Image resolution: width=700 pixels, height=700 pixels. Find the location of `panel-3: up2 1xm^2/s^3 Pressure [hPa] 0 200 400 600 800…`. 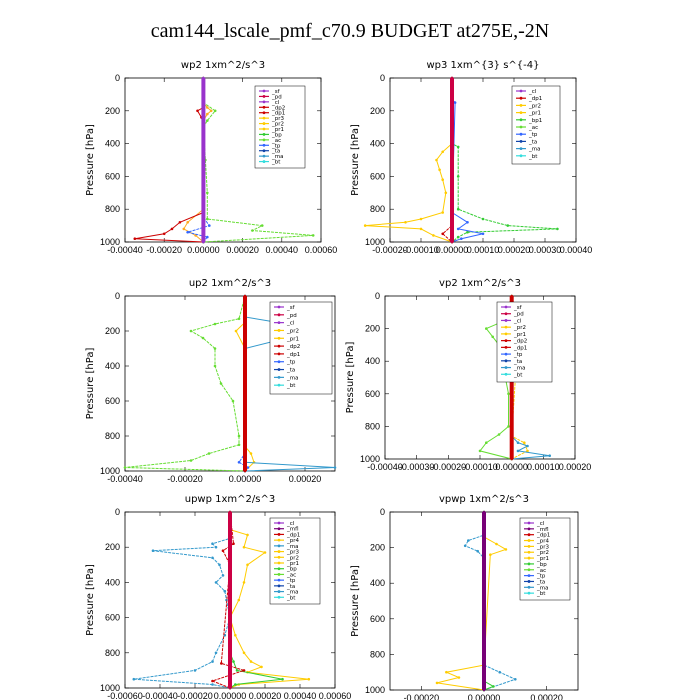

panel-3: up2 1xm^2/s^3 Pressure [hPa] 0 200 400 600 800… is located at coordinates (211, 381).